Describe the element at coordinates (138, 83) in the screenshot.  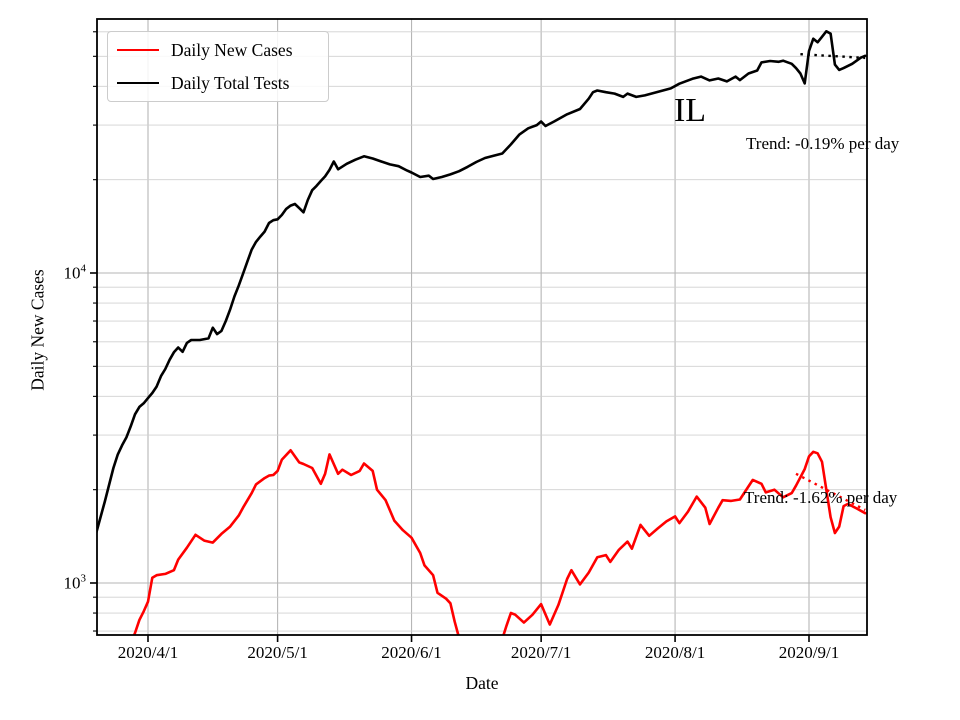
I see `tests-line-swatch` at that location.